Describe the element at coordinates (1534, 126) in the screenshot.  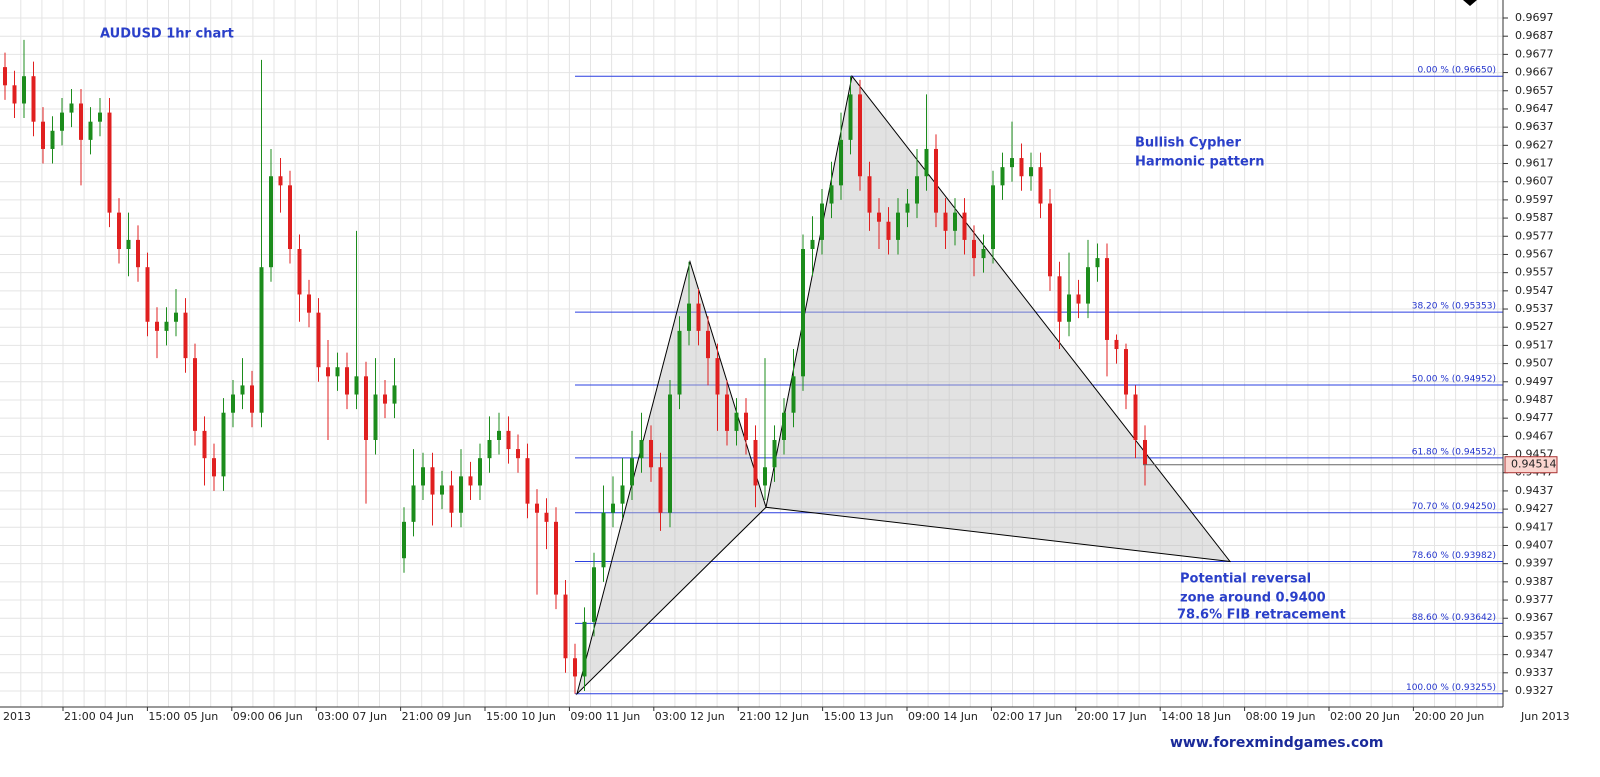
I see `y-tick-label: 0.9637` at that location.